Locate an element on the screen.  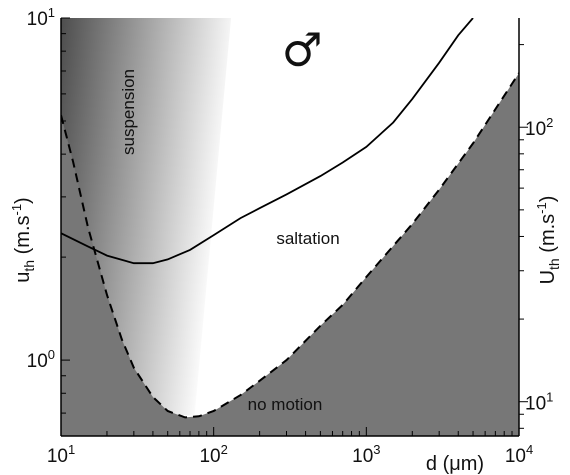
right-y-tick-label: 10¹ is located at coordinates (539, 402).